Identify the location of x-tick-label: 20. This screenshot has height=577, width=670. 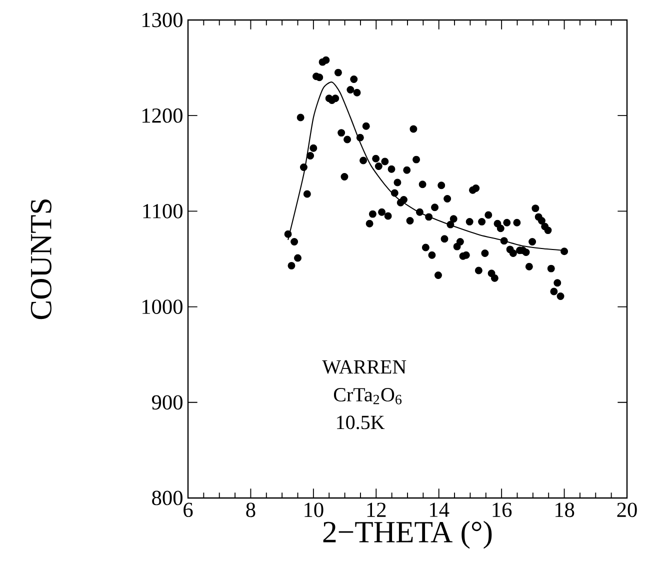
(627, 510).